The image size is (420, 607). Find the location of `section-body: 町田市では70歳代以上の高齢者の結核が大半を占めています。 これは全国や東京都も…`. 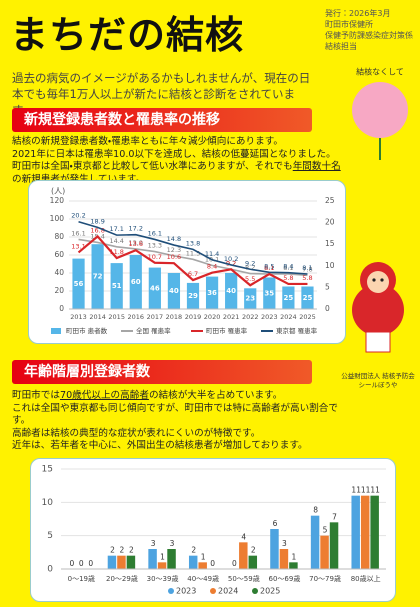

section-body: 町田市では70歳代以上の高齢者の結核が大半を占めています。 これは全国や東京都も… is located at coordinates (178, 421).